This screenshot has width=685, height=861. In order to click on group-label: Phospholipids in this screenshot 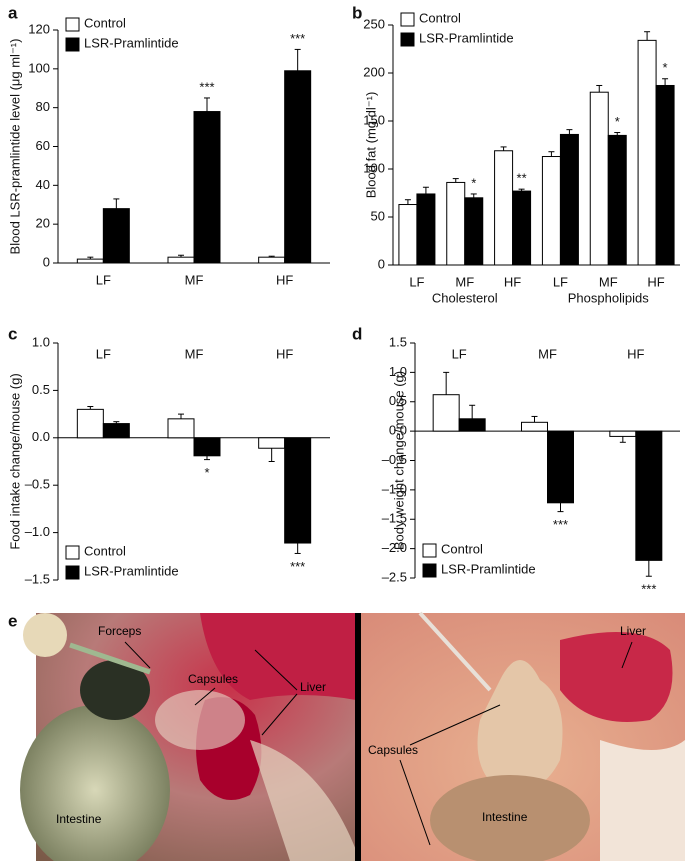, I will do `click(608, 297)`.